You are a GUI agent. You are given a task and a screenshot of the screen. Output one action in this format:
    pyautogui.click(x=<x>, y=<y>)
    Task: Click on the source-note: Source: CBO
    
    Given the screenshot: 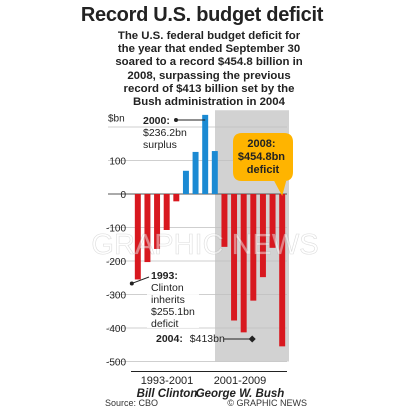 What is the action you would take?
    pyautogui.click(x=132, y=403)
    